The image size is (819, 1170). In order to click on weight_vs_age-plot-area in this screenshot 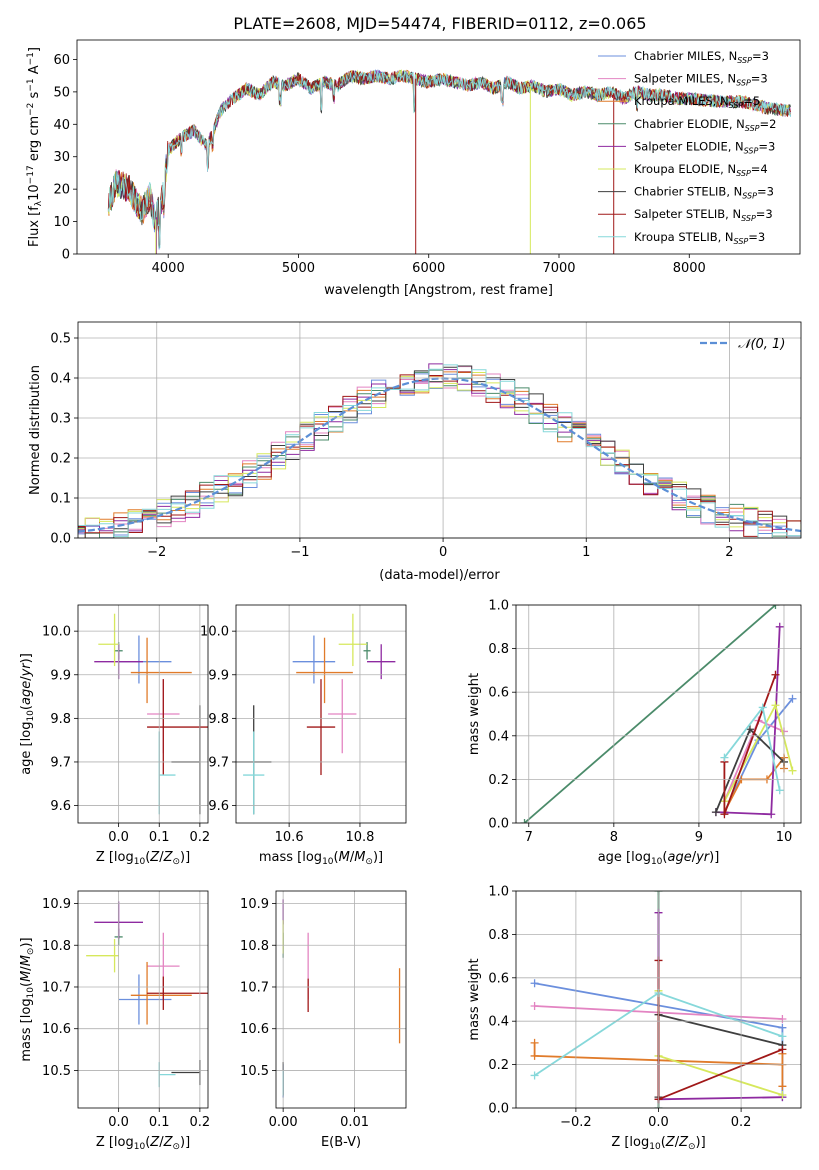, I will do `click(658, 714)`.